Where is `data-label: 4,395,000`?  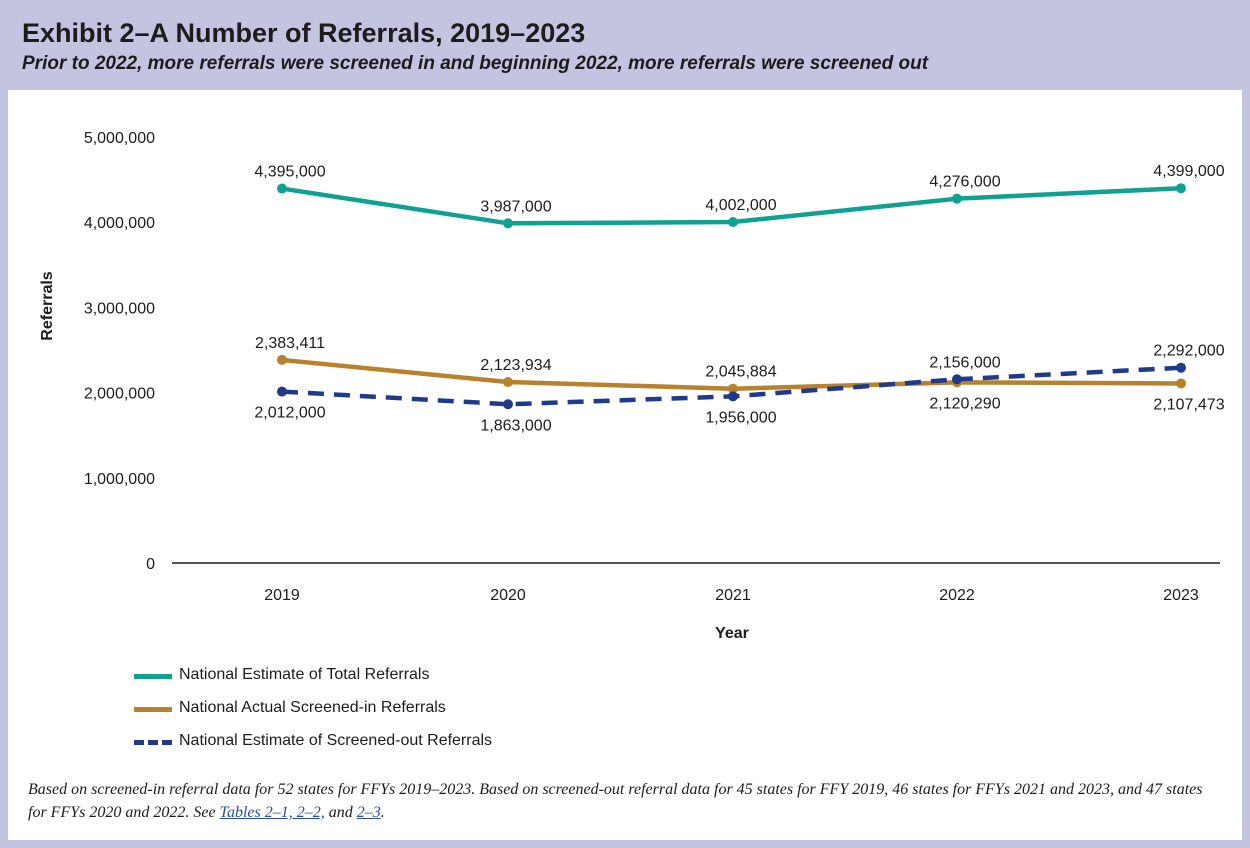 data-label: 4,395,000 is located at coordinates (289, 172).